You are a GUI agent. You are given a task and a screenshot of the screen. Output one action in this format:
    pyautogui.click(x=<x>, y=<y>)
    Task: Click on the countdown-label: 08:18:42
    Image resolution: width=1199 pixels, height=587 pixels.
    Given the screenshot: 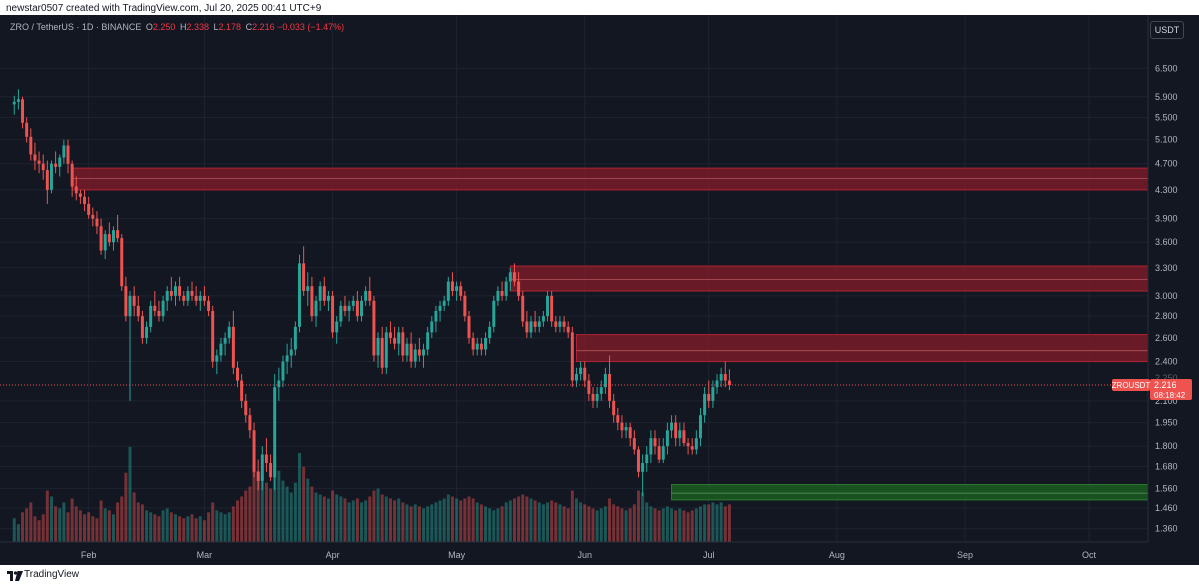 What is the action you would take?
    pyautogui.click(x=1170, y=395)
    